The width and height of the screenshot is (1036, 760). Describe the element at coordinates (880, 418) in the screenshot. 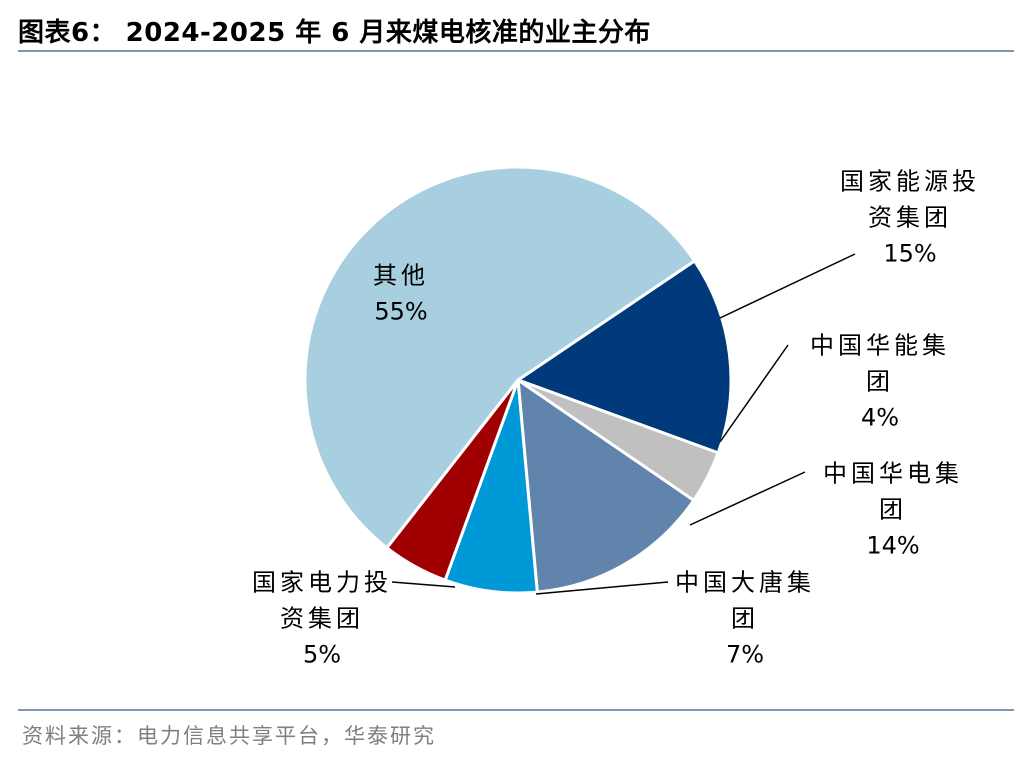

I see `slice-percent-1-2: 4%` at that location.